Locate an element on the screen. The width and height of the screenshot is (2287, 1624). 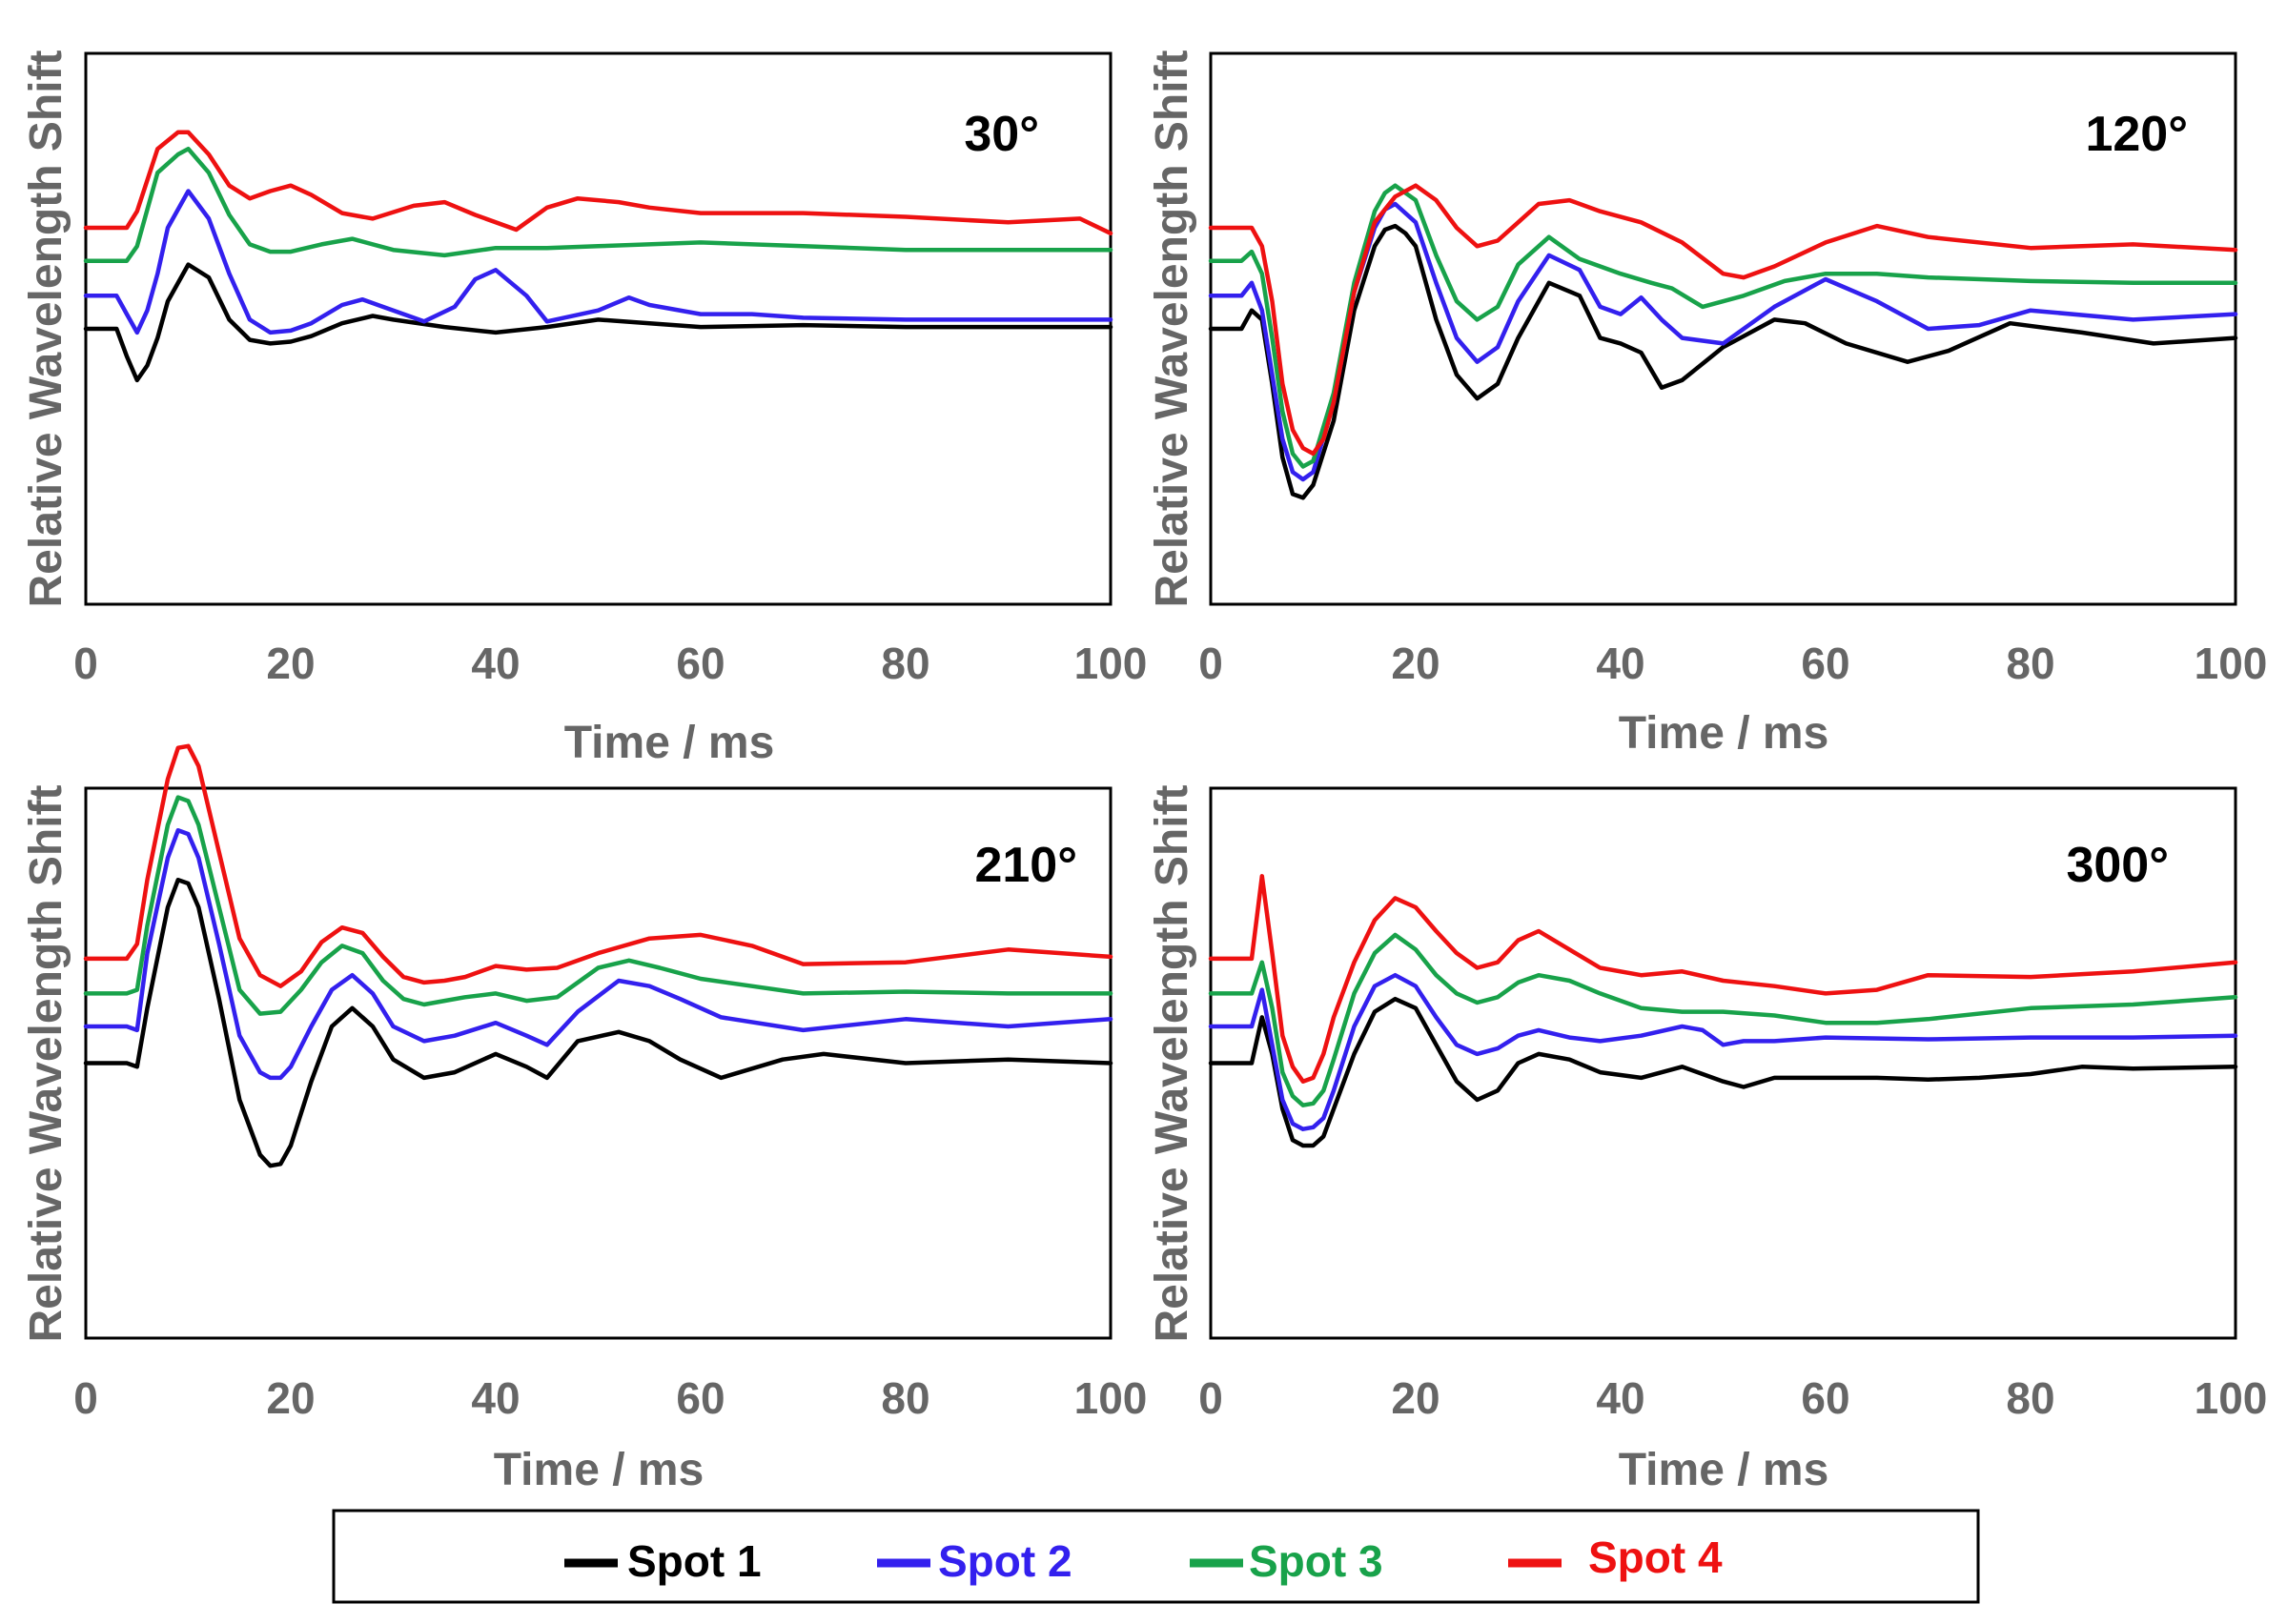
panel-120deg-x-tick: 0 is located at coordinates (1210, 663).